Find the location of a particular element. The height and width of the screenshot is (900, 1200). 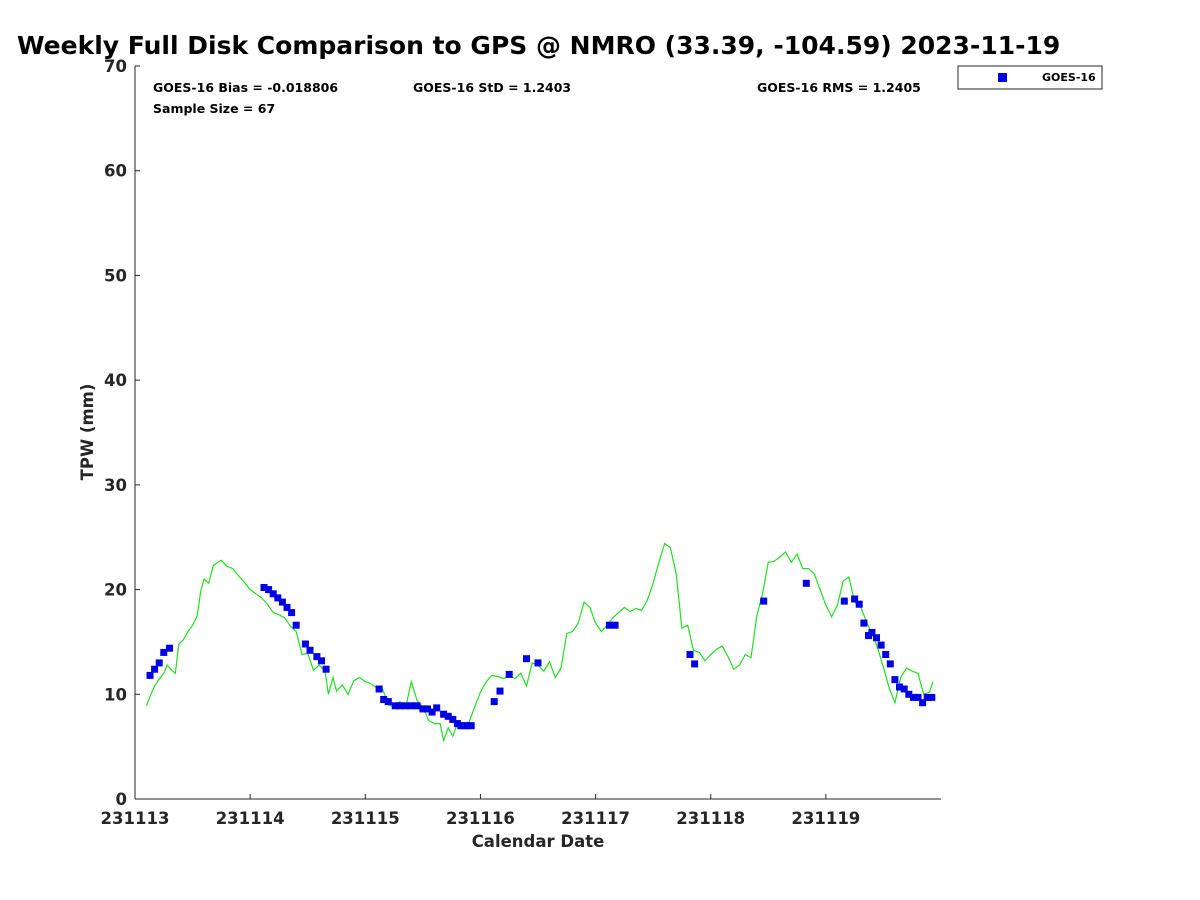

legend-box is located at coordinates (1030, 77).